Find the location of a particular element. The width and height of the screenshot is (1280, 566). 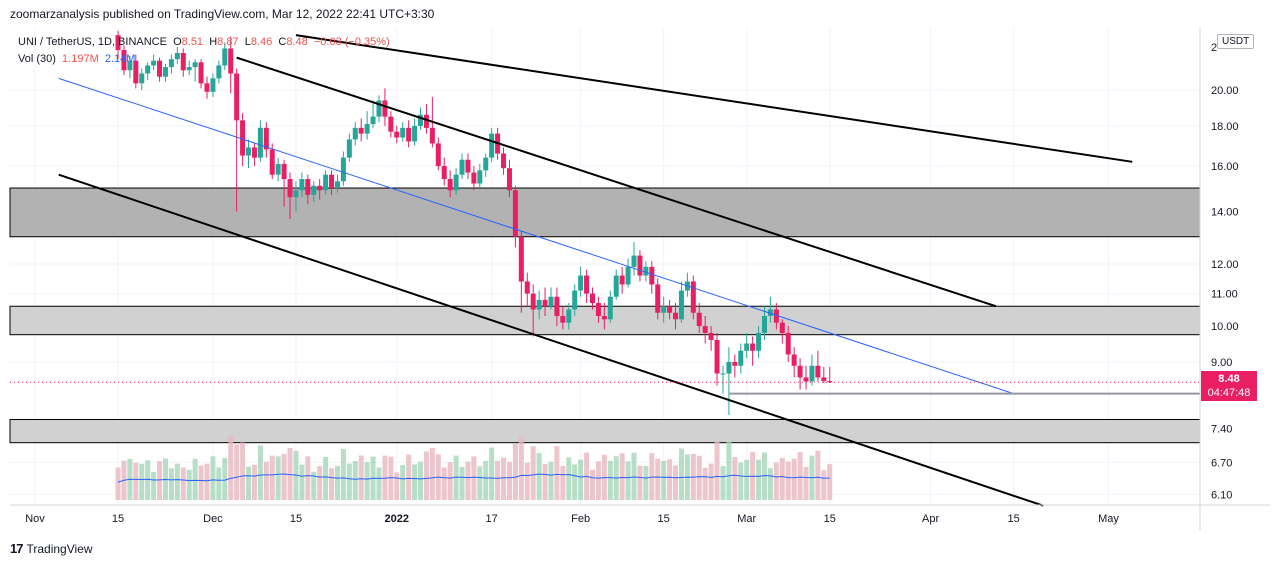

price-tick-label-top: 2 is located at coordinates (1214, 48).